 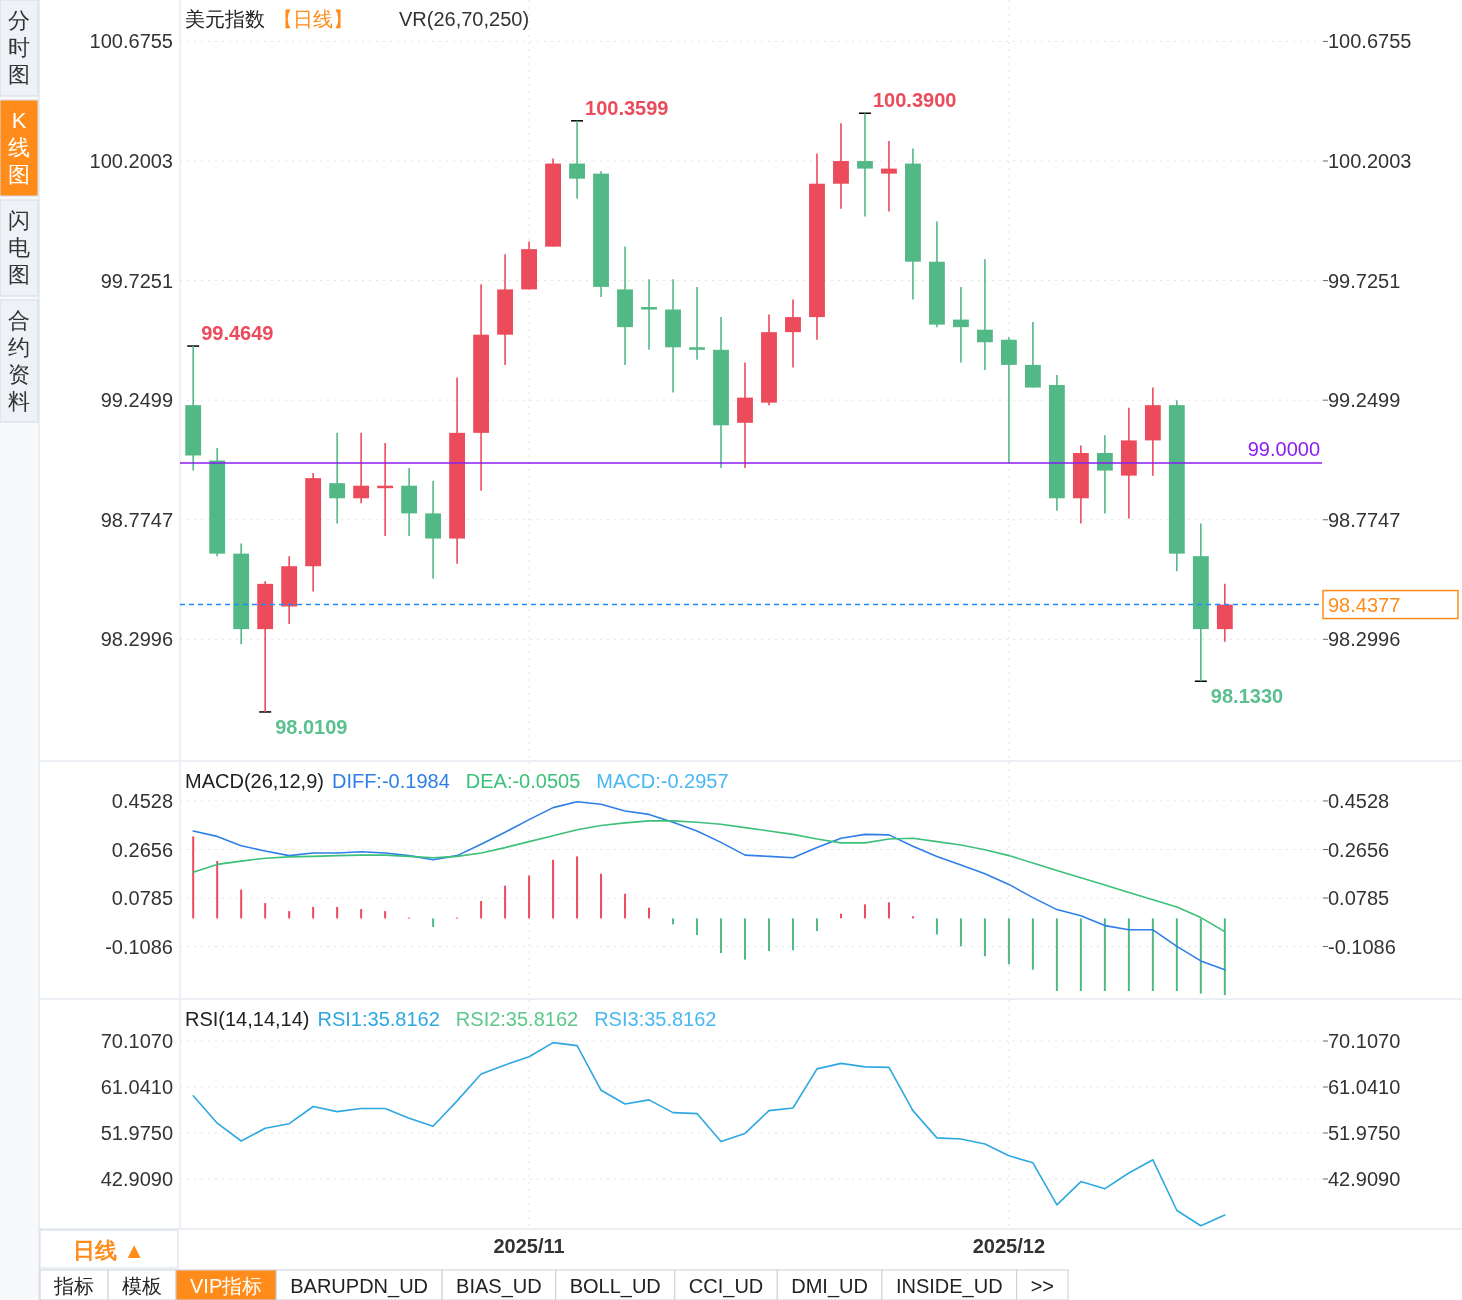 What do you see at coordinates (237, 333) in the screenshot?
I see `text: 99.4649` at bounding box center [237, 333].